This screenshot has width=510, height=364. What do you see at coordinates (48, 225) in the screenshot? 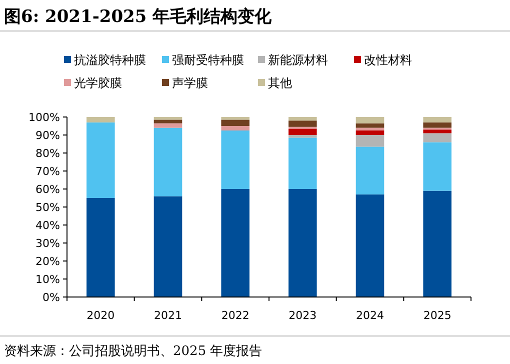
I see `y-tick-label: 40%` at bounding box center [48, 225].